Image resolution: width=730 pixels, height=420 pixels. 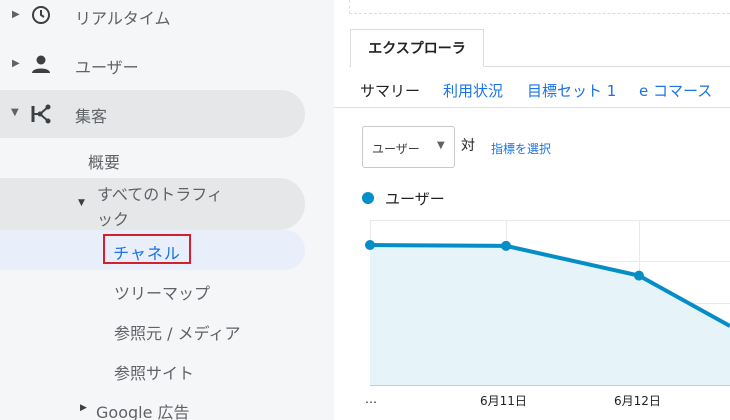 I want to click on acquisition-highlight, so click(x=152, y=114).